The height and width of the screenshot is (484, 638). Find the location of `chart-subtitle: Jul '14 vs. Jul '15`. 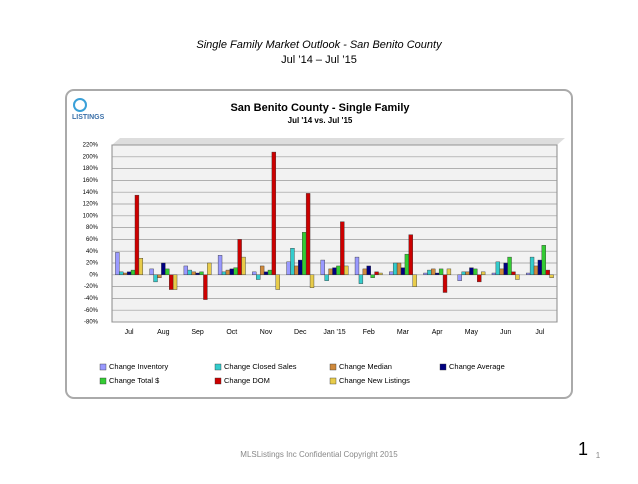

chart-subtitle: Jul '14 vs. Jul '15 is located at coordinates (320, 120).